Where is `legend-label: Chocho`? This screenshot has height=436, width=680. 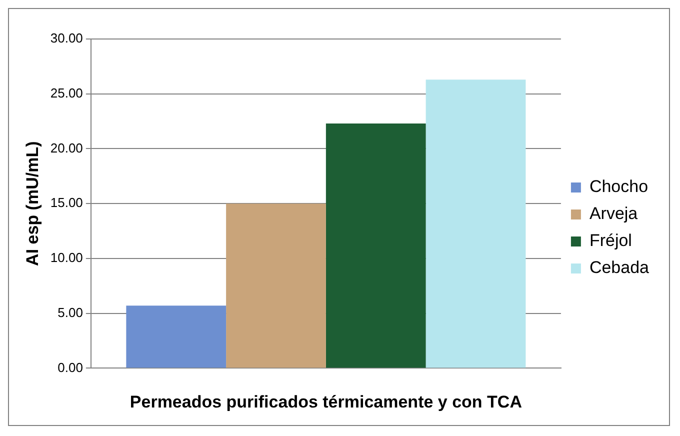
legend-label: Chocho is located at coordinates (618, 186).